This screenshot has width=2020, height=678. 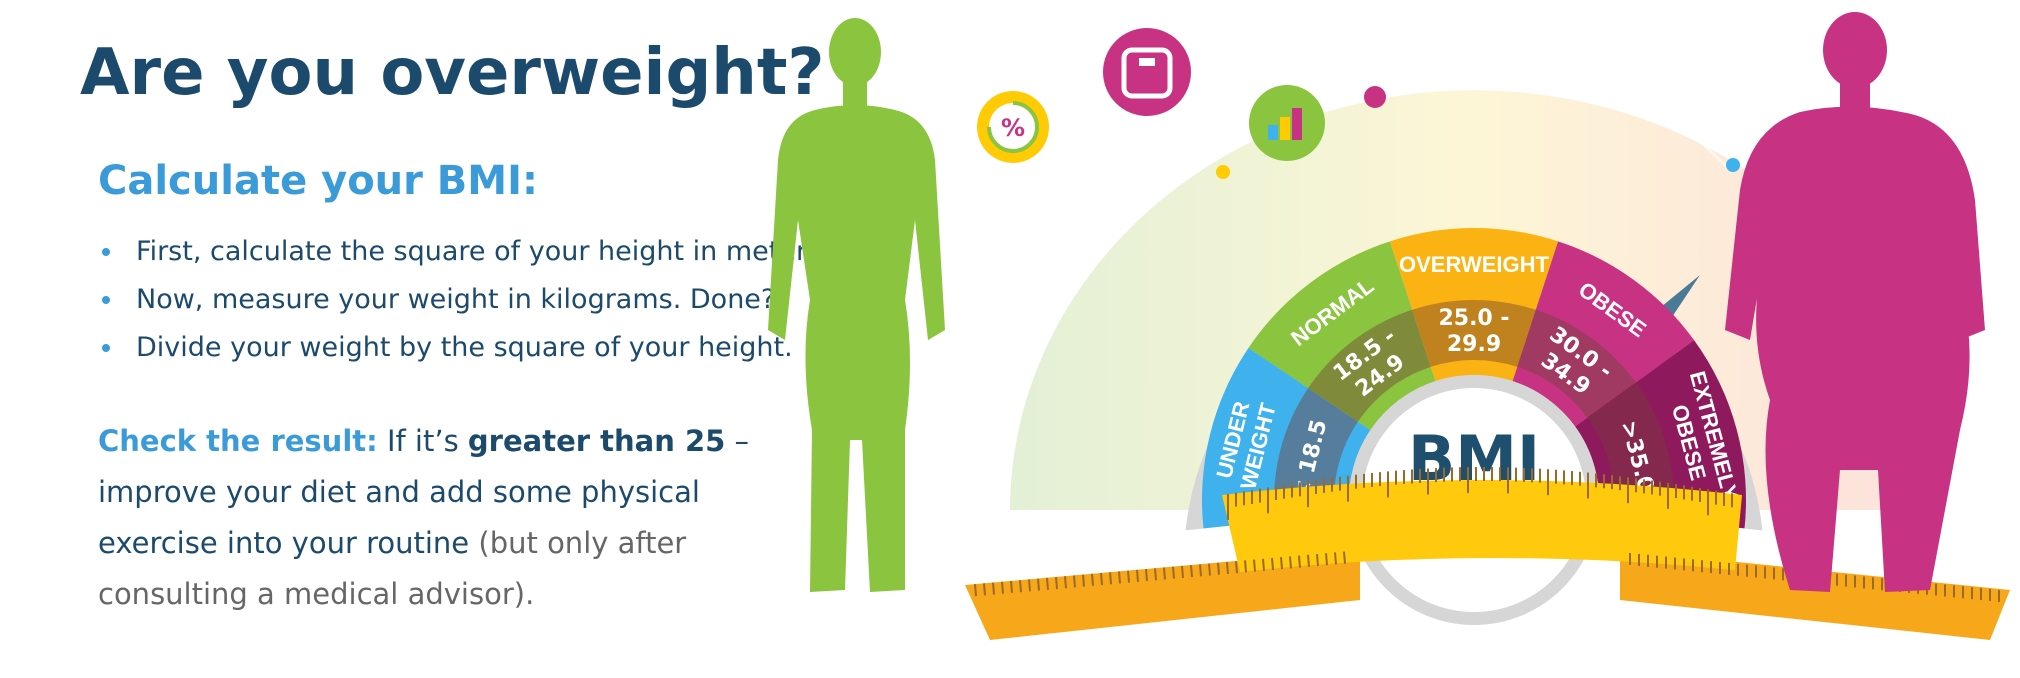 I want to click on segment-range: 29.9, so click(x=1474, y=344).